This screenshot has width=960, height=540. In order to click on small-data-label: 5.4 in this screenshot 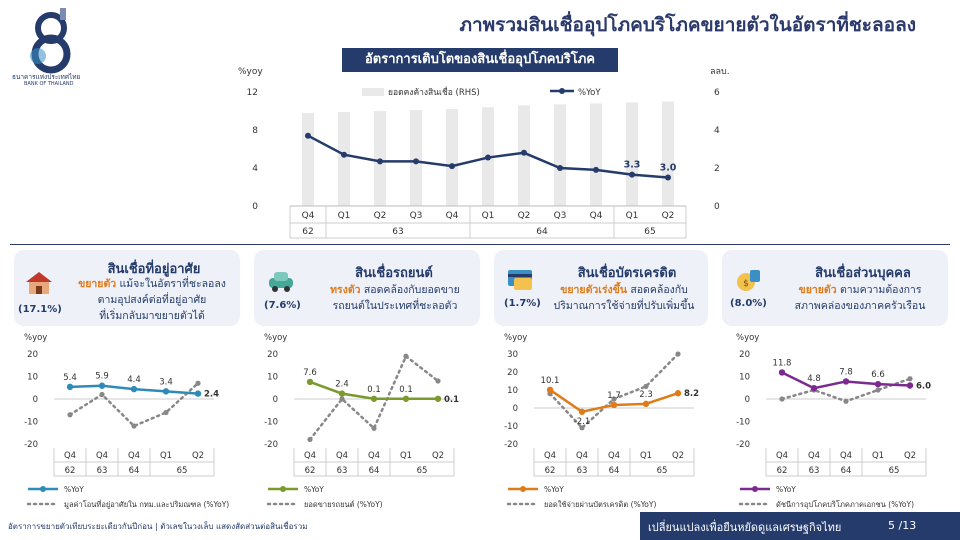, I will do `click(70, 378)`.